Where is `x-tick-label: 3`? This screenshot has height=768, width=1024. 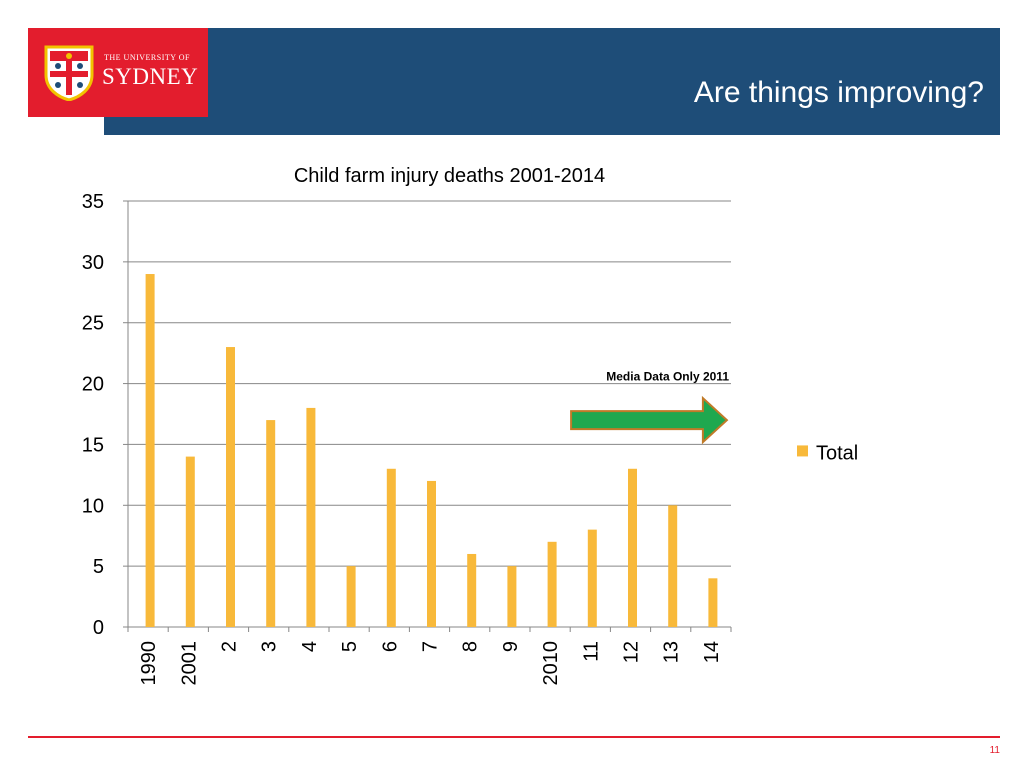 x-tick-label: 3 is located at coordinates (270, 646).